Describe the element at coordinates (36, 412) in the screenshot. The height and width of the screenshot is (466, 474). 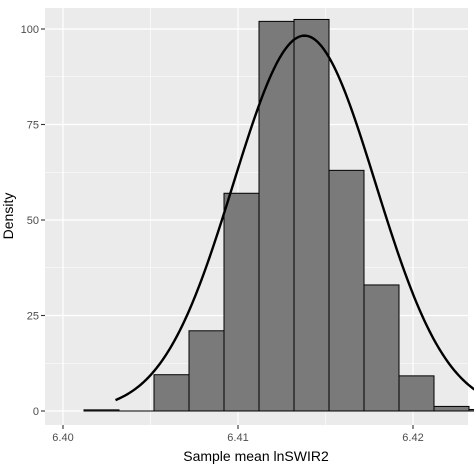
I see `y-tick-label: 0` at that location.